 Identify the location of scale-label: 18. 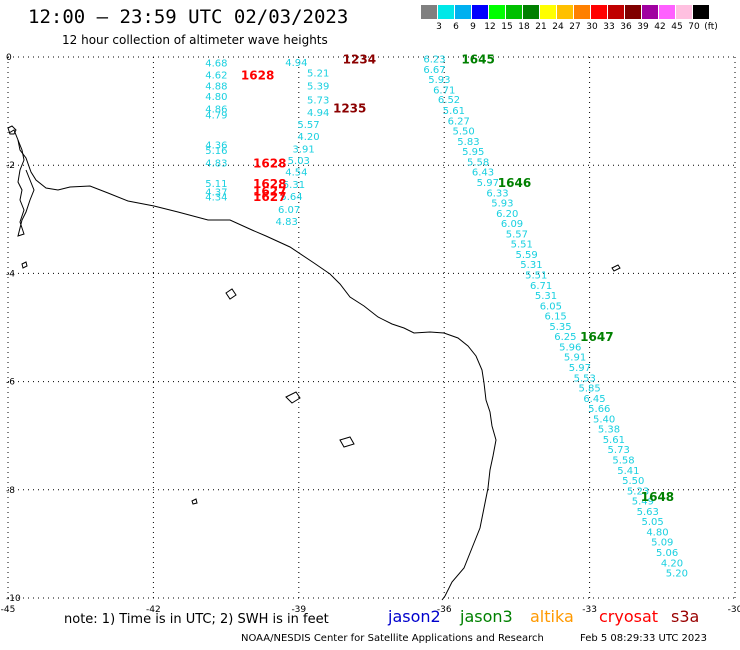
(524, 27).